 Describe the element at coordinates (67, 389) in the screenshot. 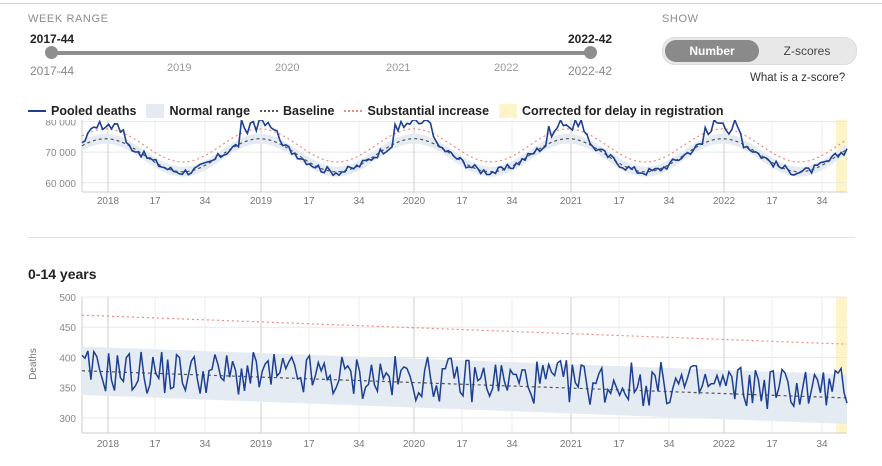

I see `y-tick-label: 350` at that location.